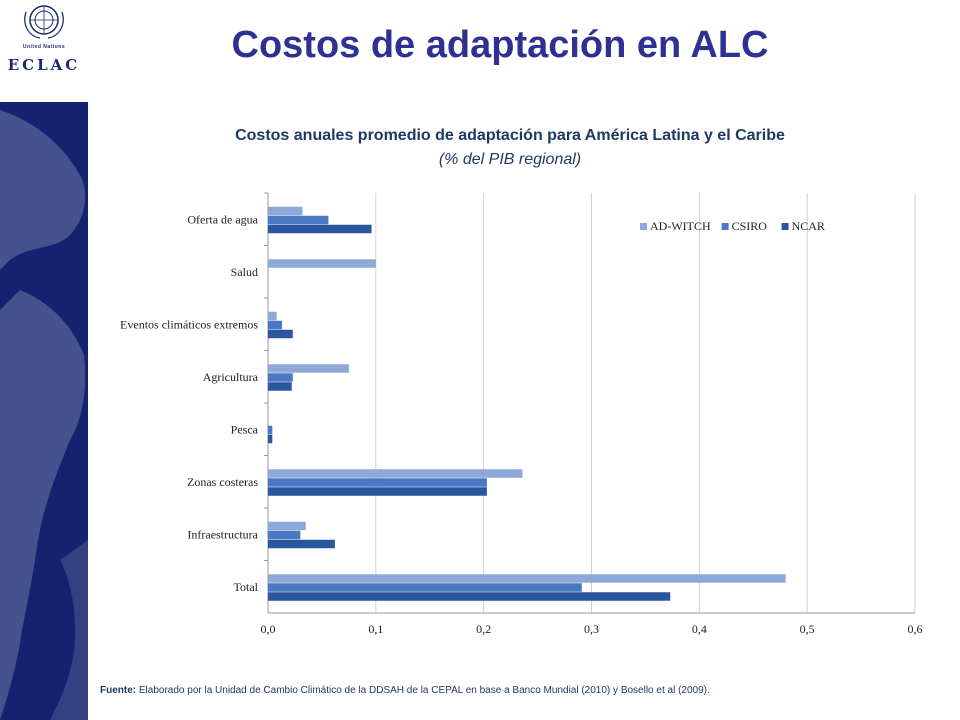 Image resolution: width=960 pixels, height=720 pixels. What do you see at coordinates (591, 629) in the screenshot?
I see `x-tick-label: 0,3` at bounding box center [591, 629].